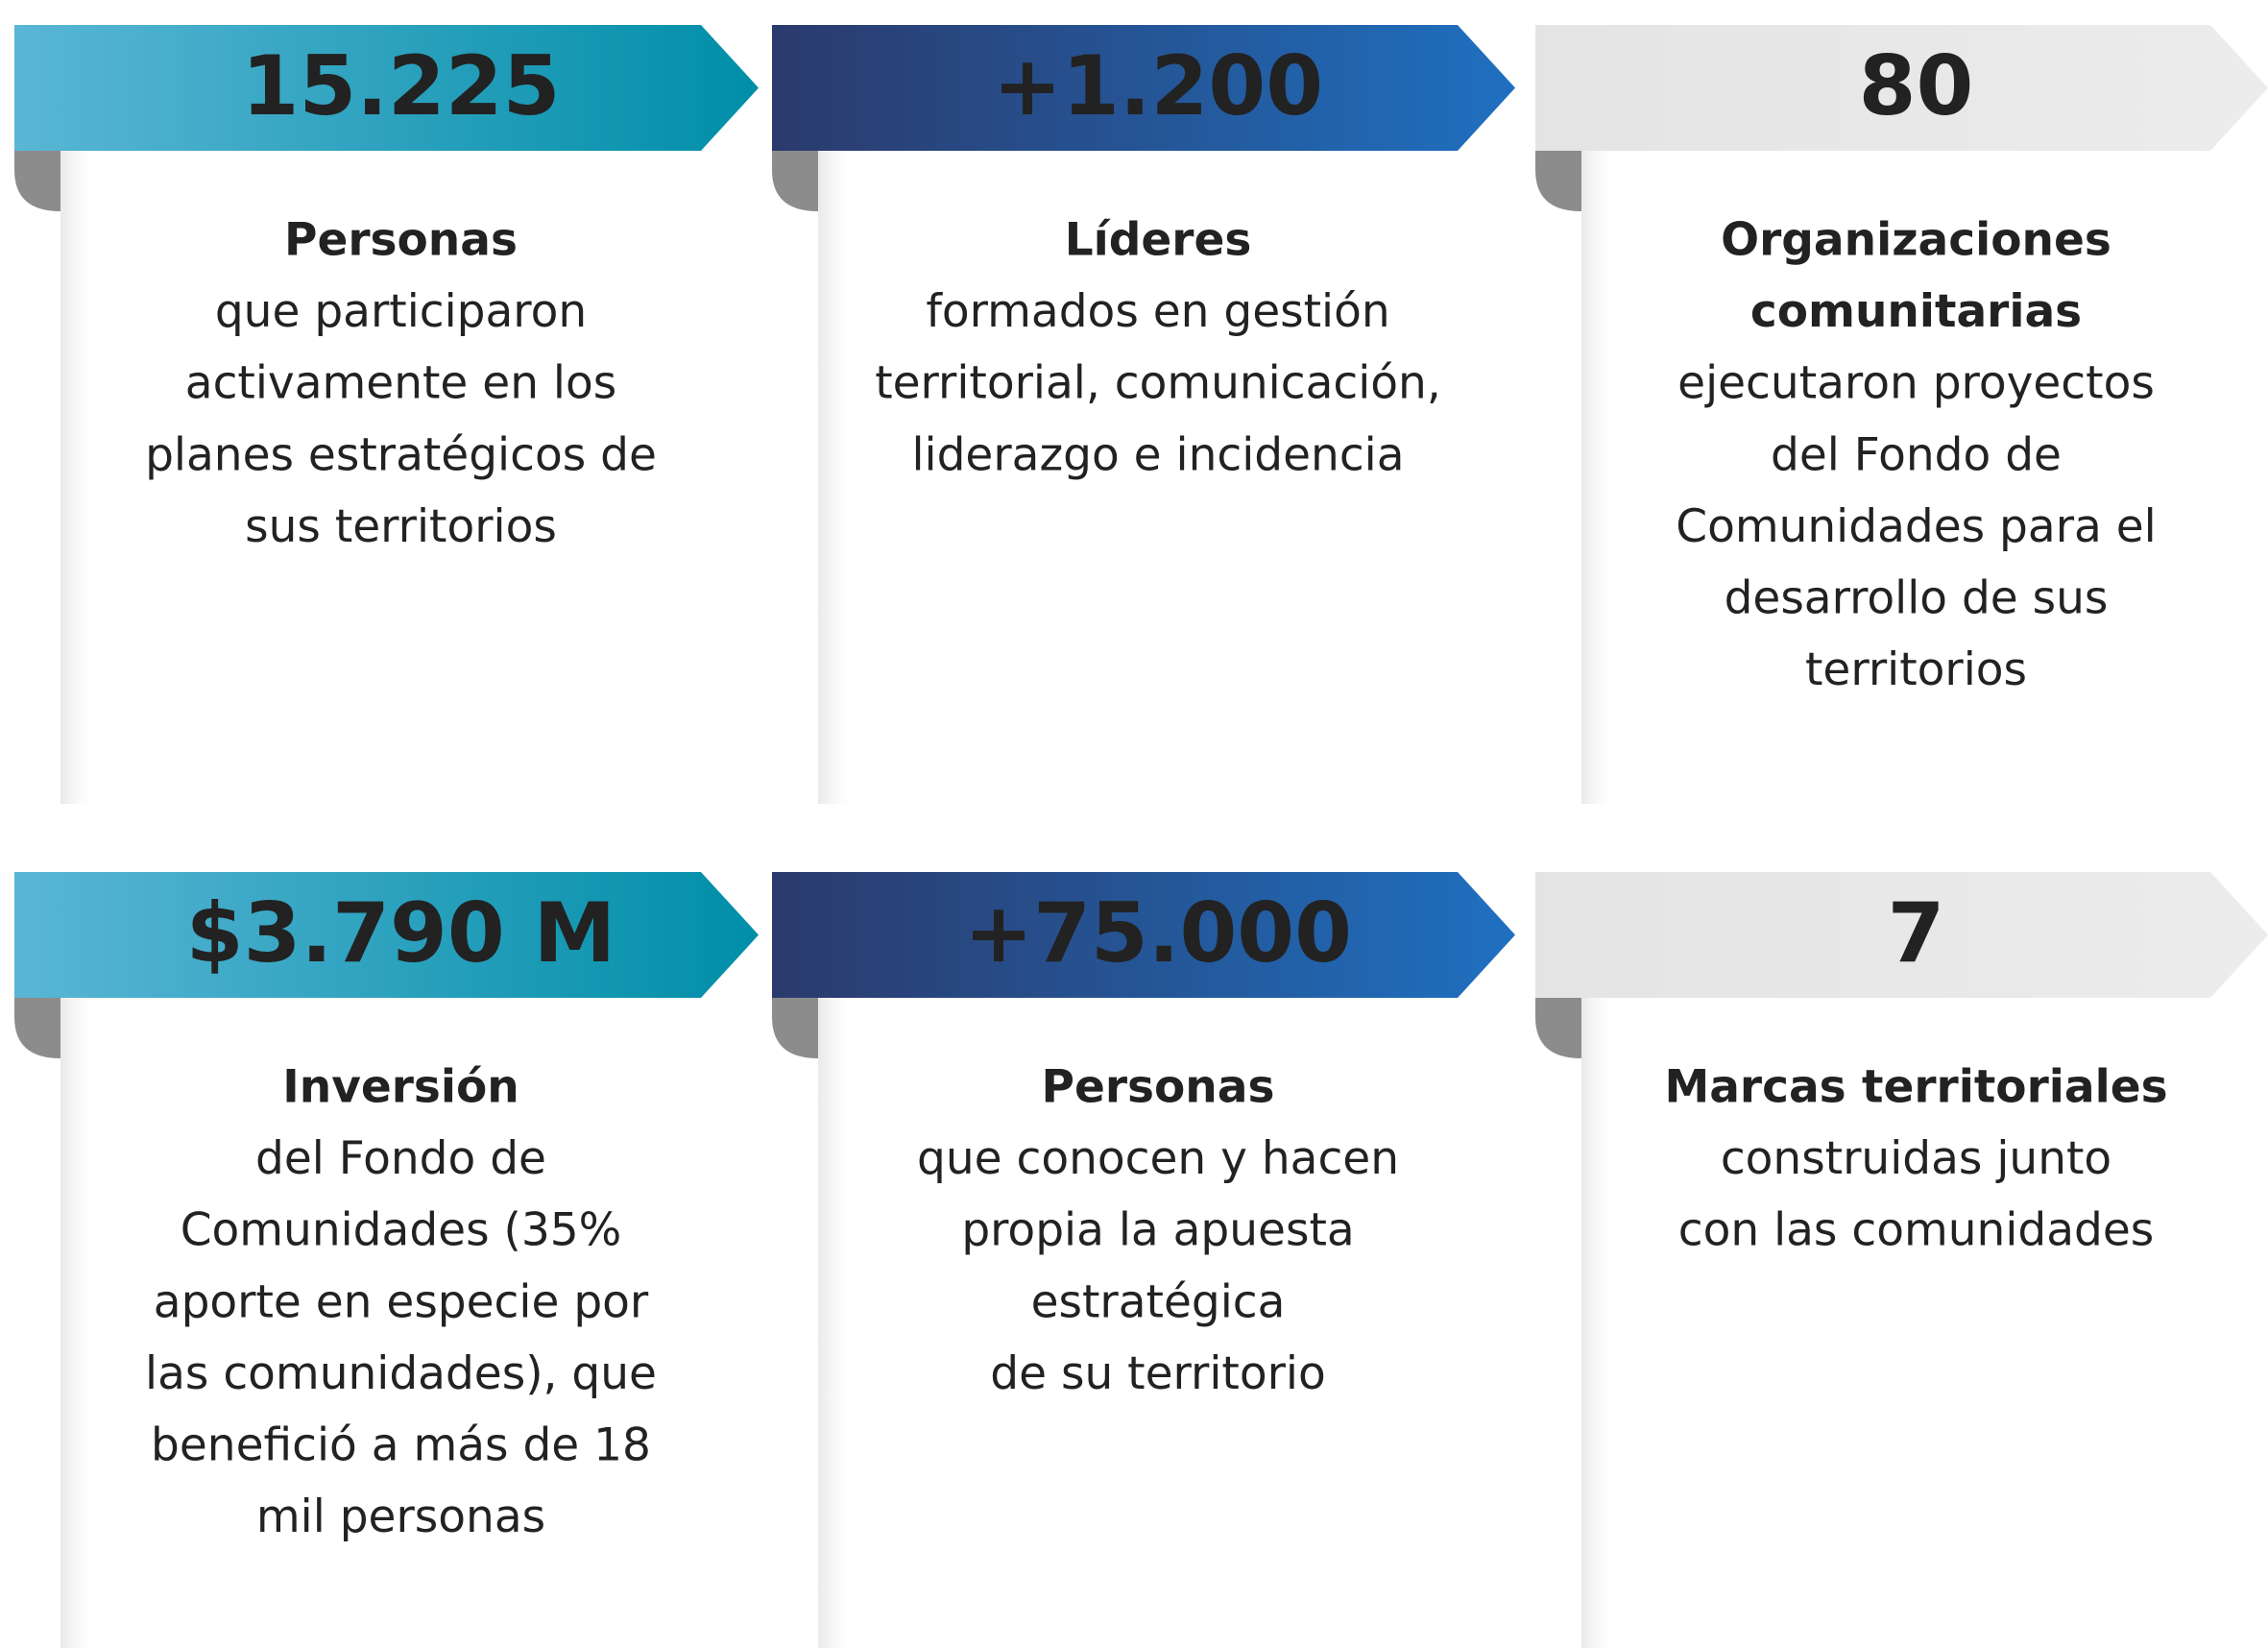  I want to click on card-text: estratégica, so click(1158, 1301).